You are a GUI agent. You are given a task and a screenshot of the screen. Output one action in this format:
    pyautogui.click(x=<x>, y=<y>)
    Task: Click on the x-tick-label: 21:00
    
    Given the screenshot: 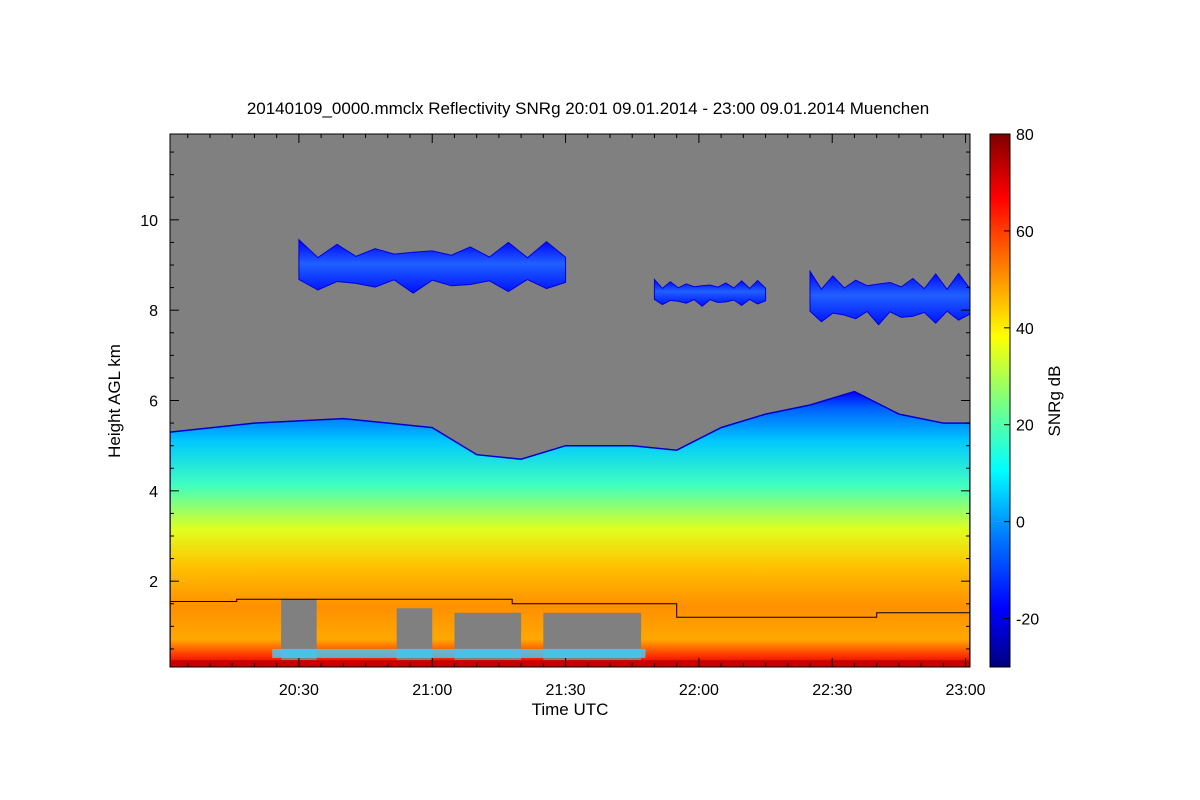 What is the action you would take?
    pyautogui.click(x=432, y=690)
    